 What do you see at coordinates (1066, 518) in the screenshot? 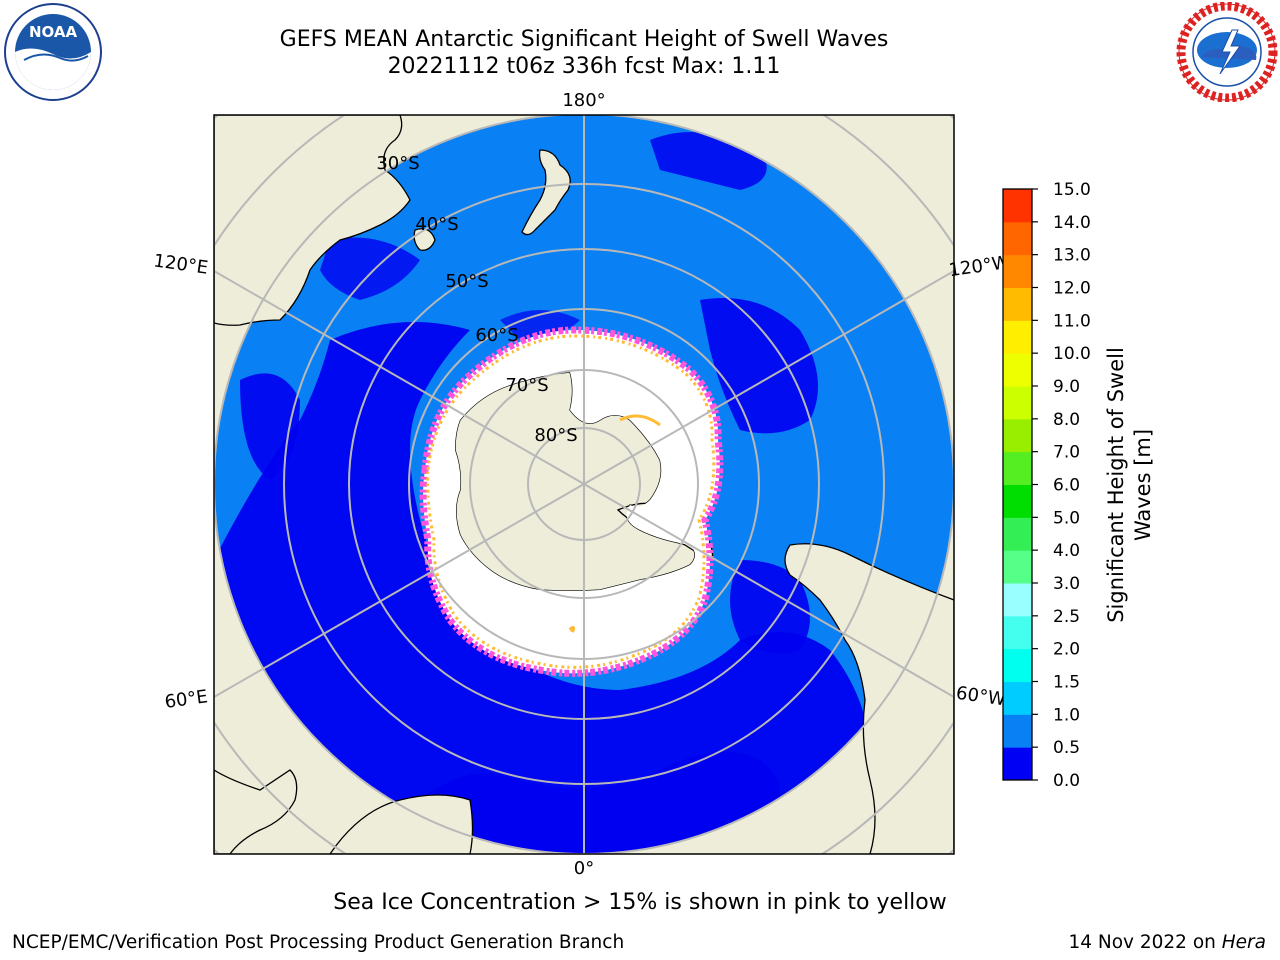
I see `colorbar-tick-label: 5.0` at bounding box center [1066, 518].